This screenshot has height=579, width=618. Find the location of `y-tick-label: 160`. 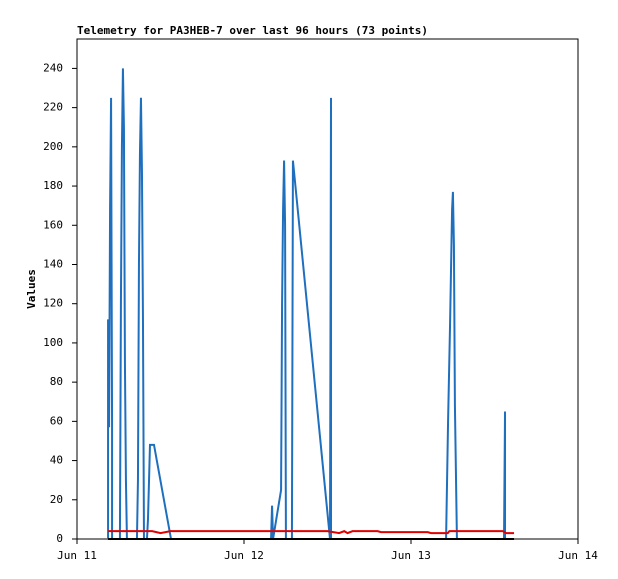

y-tick-label: 160 is located at coordinates (53, 224).